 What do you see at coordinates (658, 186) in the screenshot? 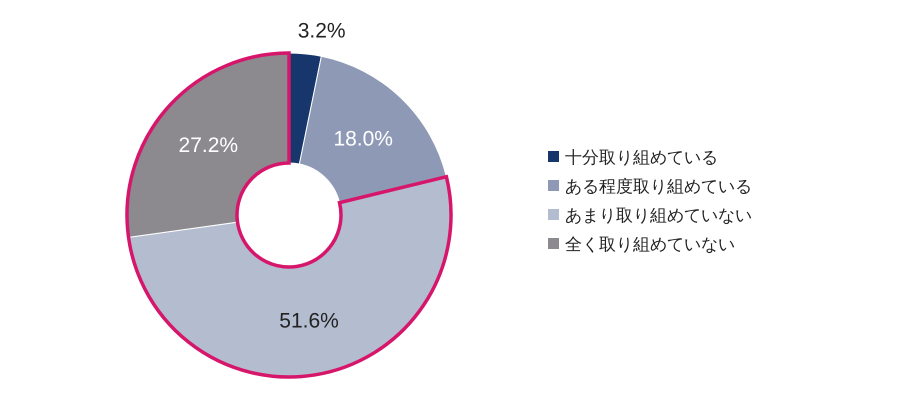
I see `legend-label: ある程度取り組めている` at bounding box center [658, 186].